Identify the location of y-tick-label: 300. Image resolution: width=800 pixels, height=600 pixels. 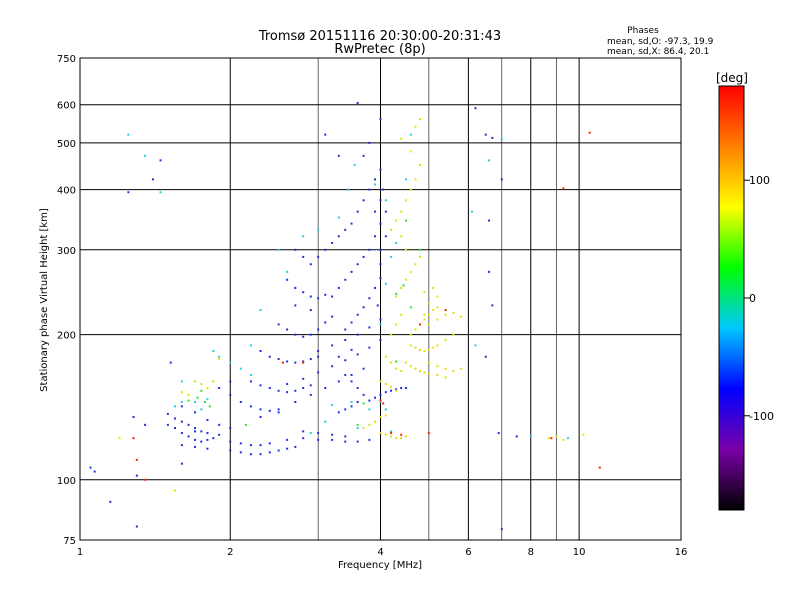
(66, 251).